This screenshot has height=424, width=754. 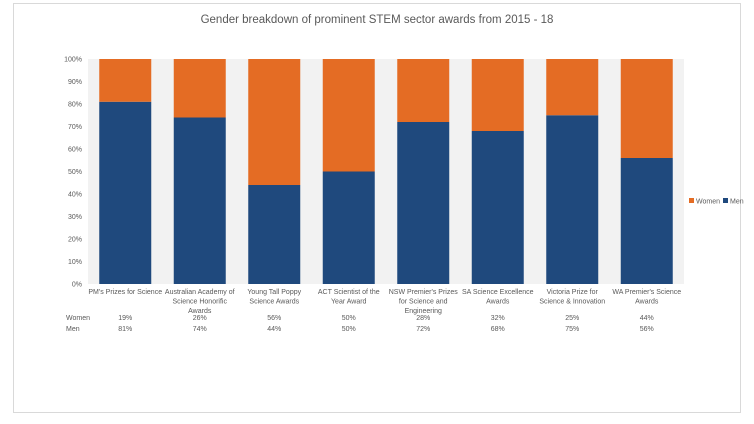 I want to click on y-tick-label: 50%, so click(x=75, y=172).